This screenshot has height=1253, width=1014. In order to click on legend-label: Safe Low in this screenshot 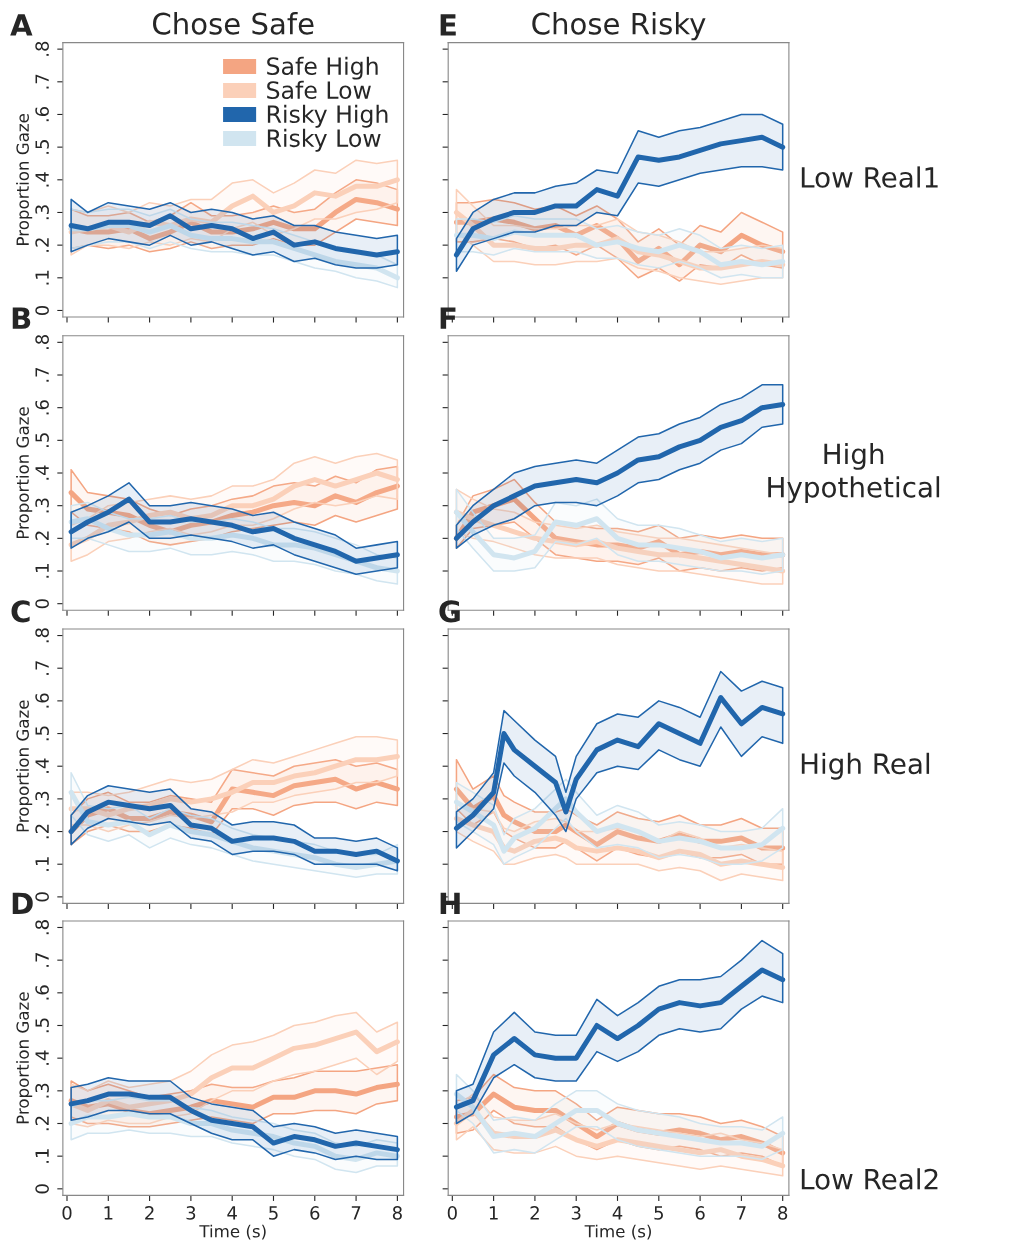, I will do `click(319, 90)`.